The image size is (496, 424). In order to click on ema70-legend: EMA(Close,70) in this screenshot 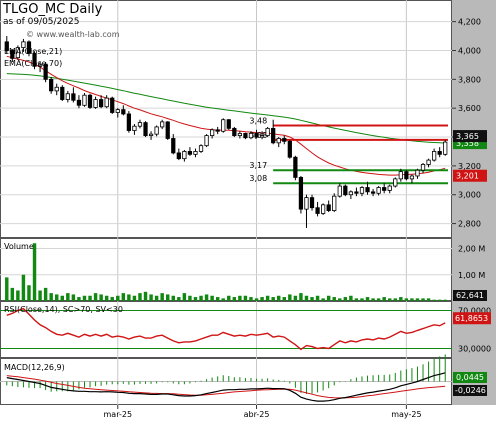, I will do `click(33, 63)`.